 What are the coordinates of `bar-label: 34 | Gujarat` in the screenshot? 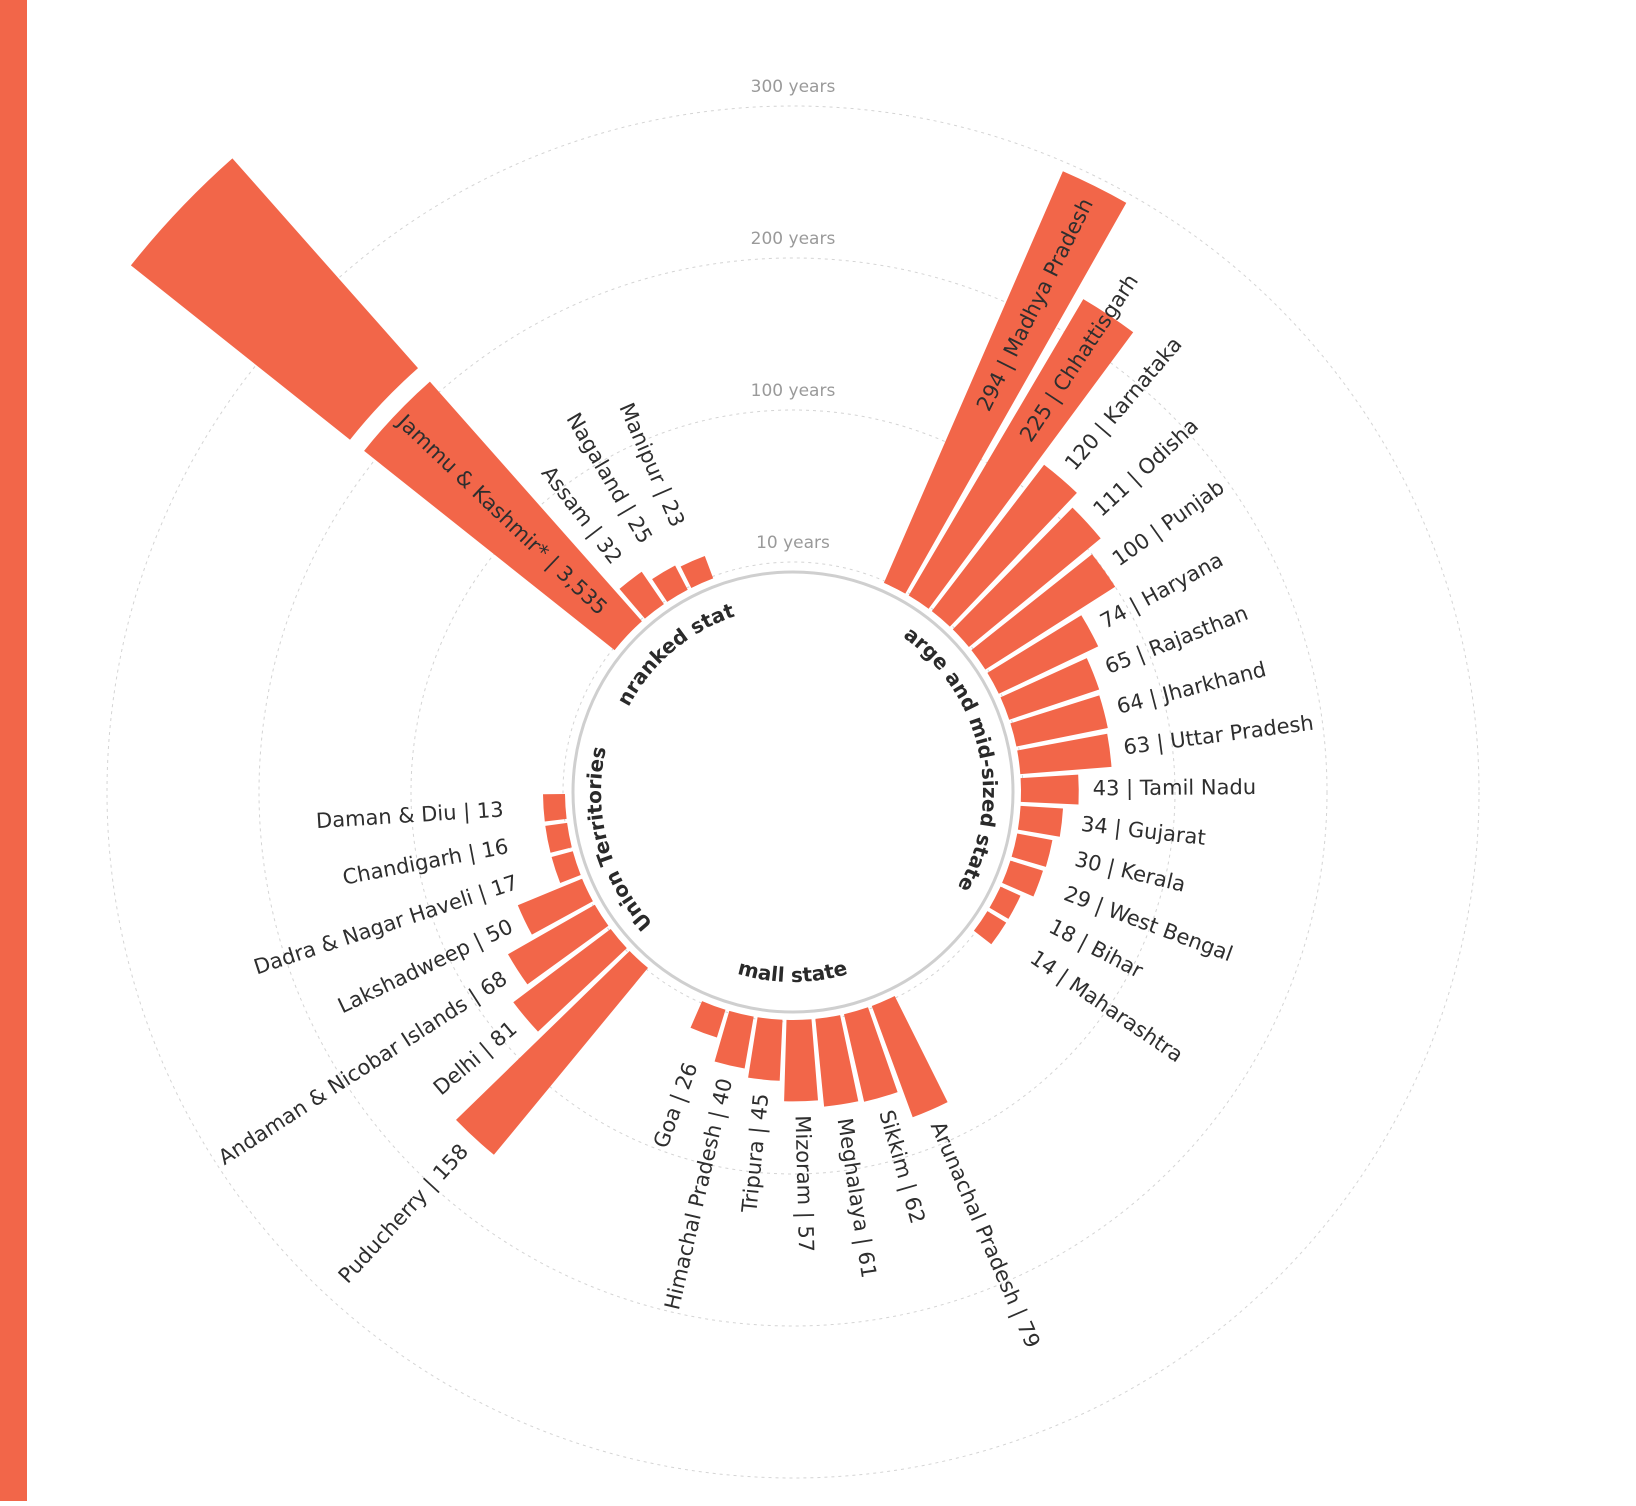 It's located at (1143, 831).